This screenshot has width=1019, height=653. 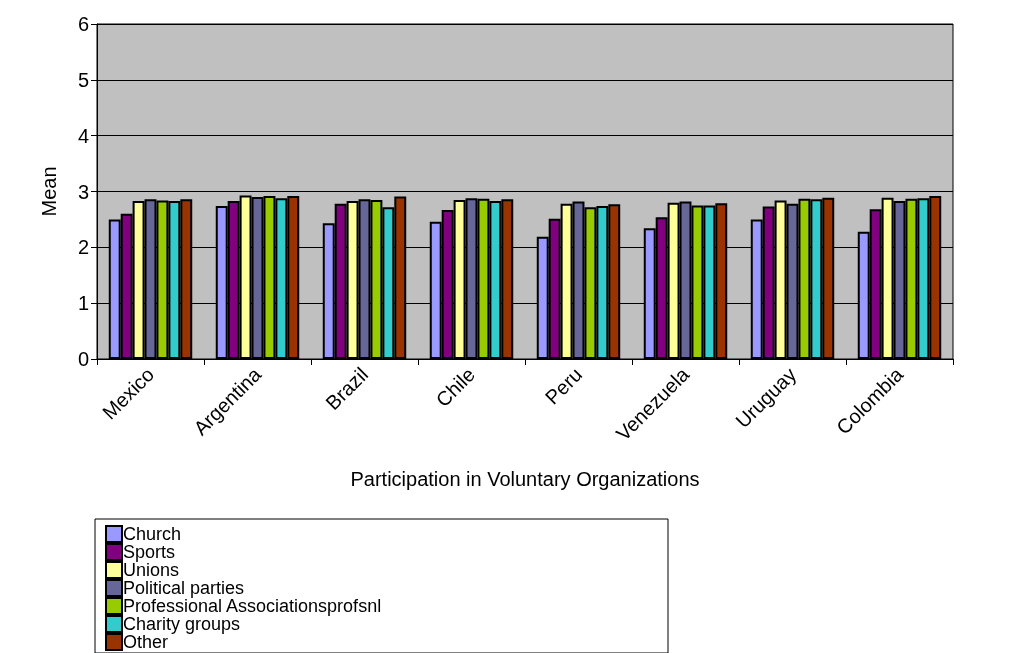 What do you see at coordinates (49, 191) in the screenshot?
I see `y-axis-title: Mean` at bounding box center [49, 191].